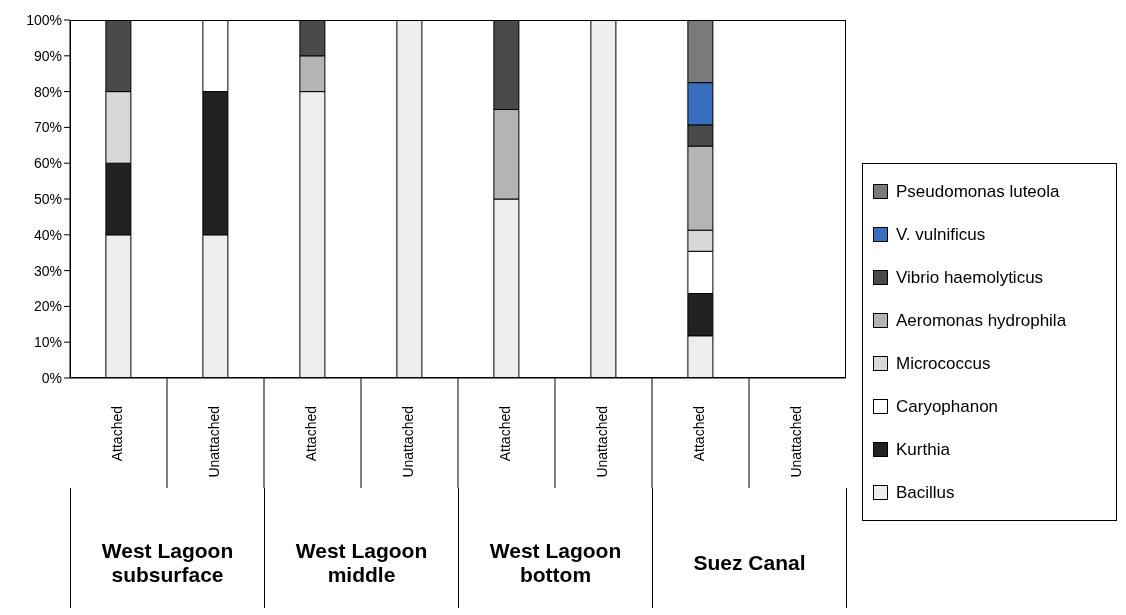 The width and height of the screenshot is (1126, 615). What do you see at coordinates (47, 163) in the screenshot?
I see `y-tick-label: 60%` at bounding box center [47, 163].